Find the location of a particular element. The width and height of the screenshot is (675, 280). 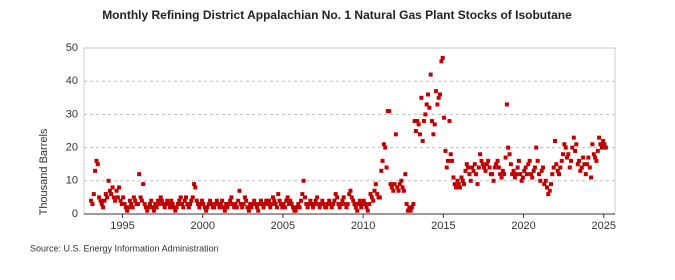

x-tick-label: 2025 is located at coordinates (604, 226).